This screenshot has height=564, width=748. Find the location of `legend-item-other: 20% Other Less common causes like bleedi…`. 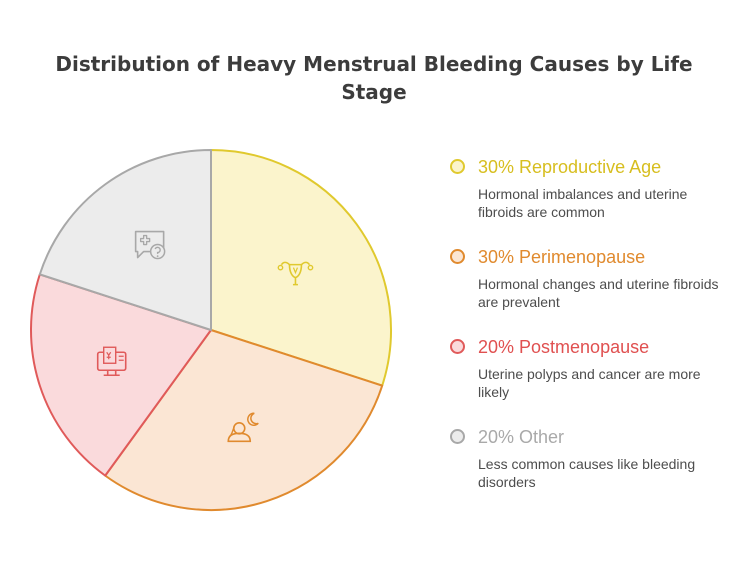

legend-item-other: 20% Other Less common causes like bleedi… is located at coordinates (593, 469).